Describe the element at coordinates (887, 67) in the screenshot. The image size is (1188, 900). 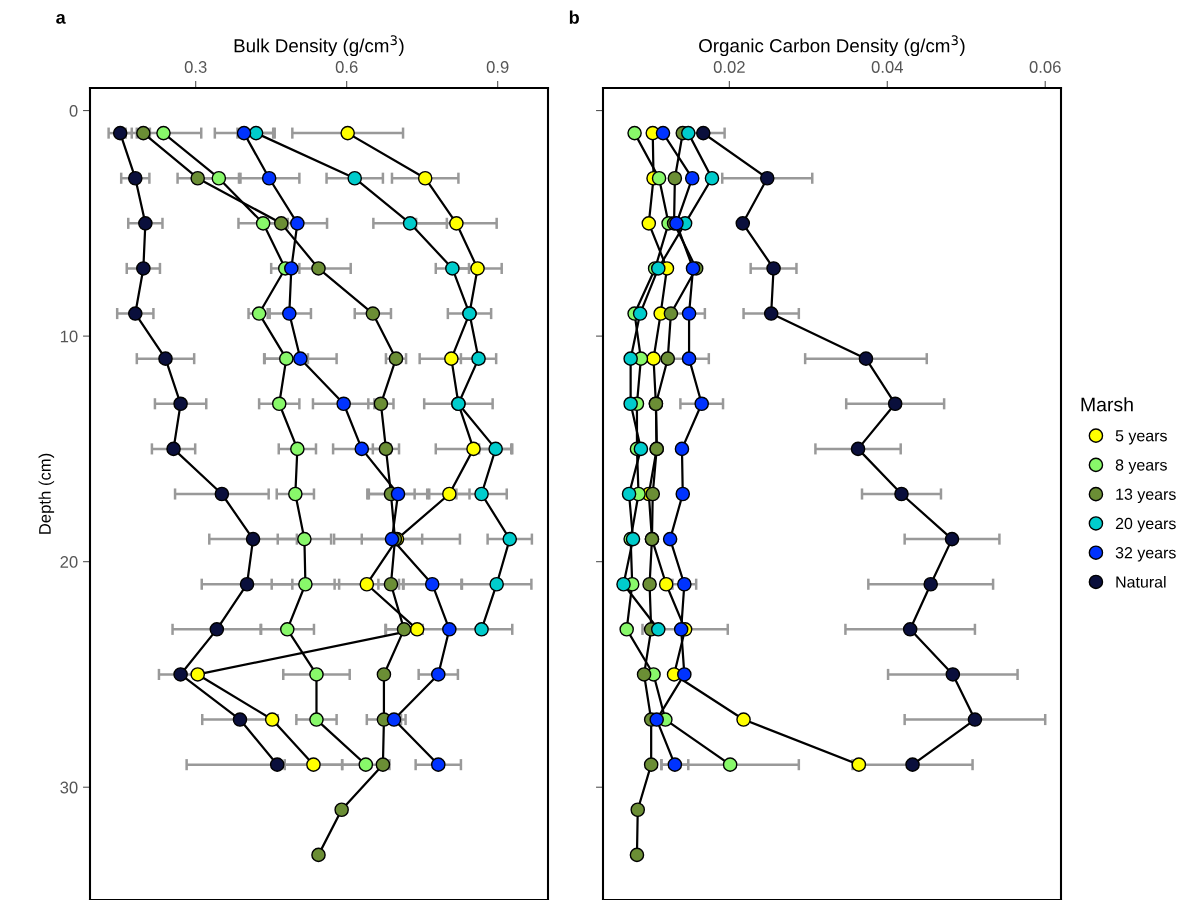
I see `x-tick-label: 0.04` at that location.